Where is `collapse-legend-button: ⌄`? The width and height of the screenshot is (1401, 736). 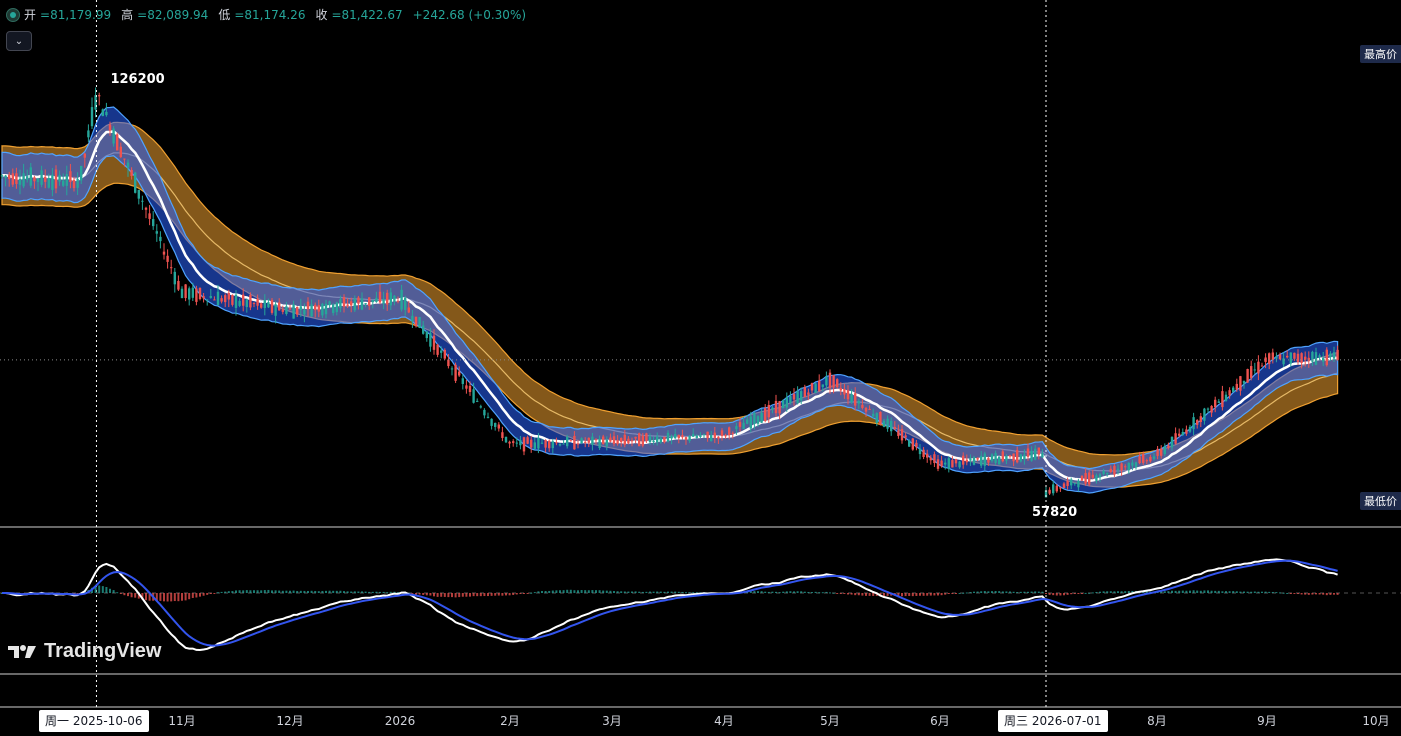 collapse-legend-button: ⌄ is located at coordinates (19, 41).